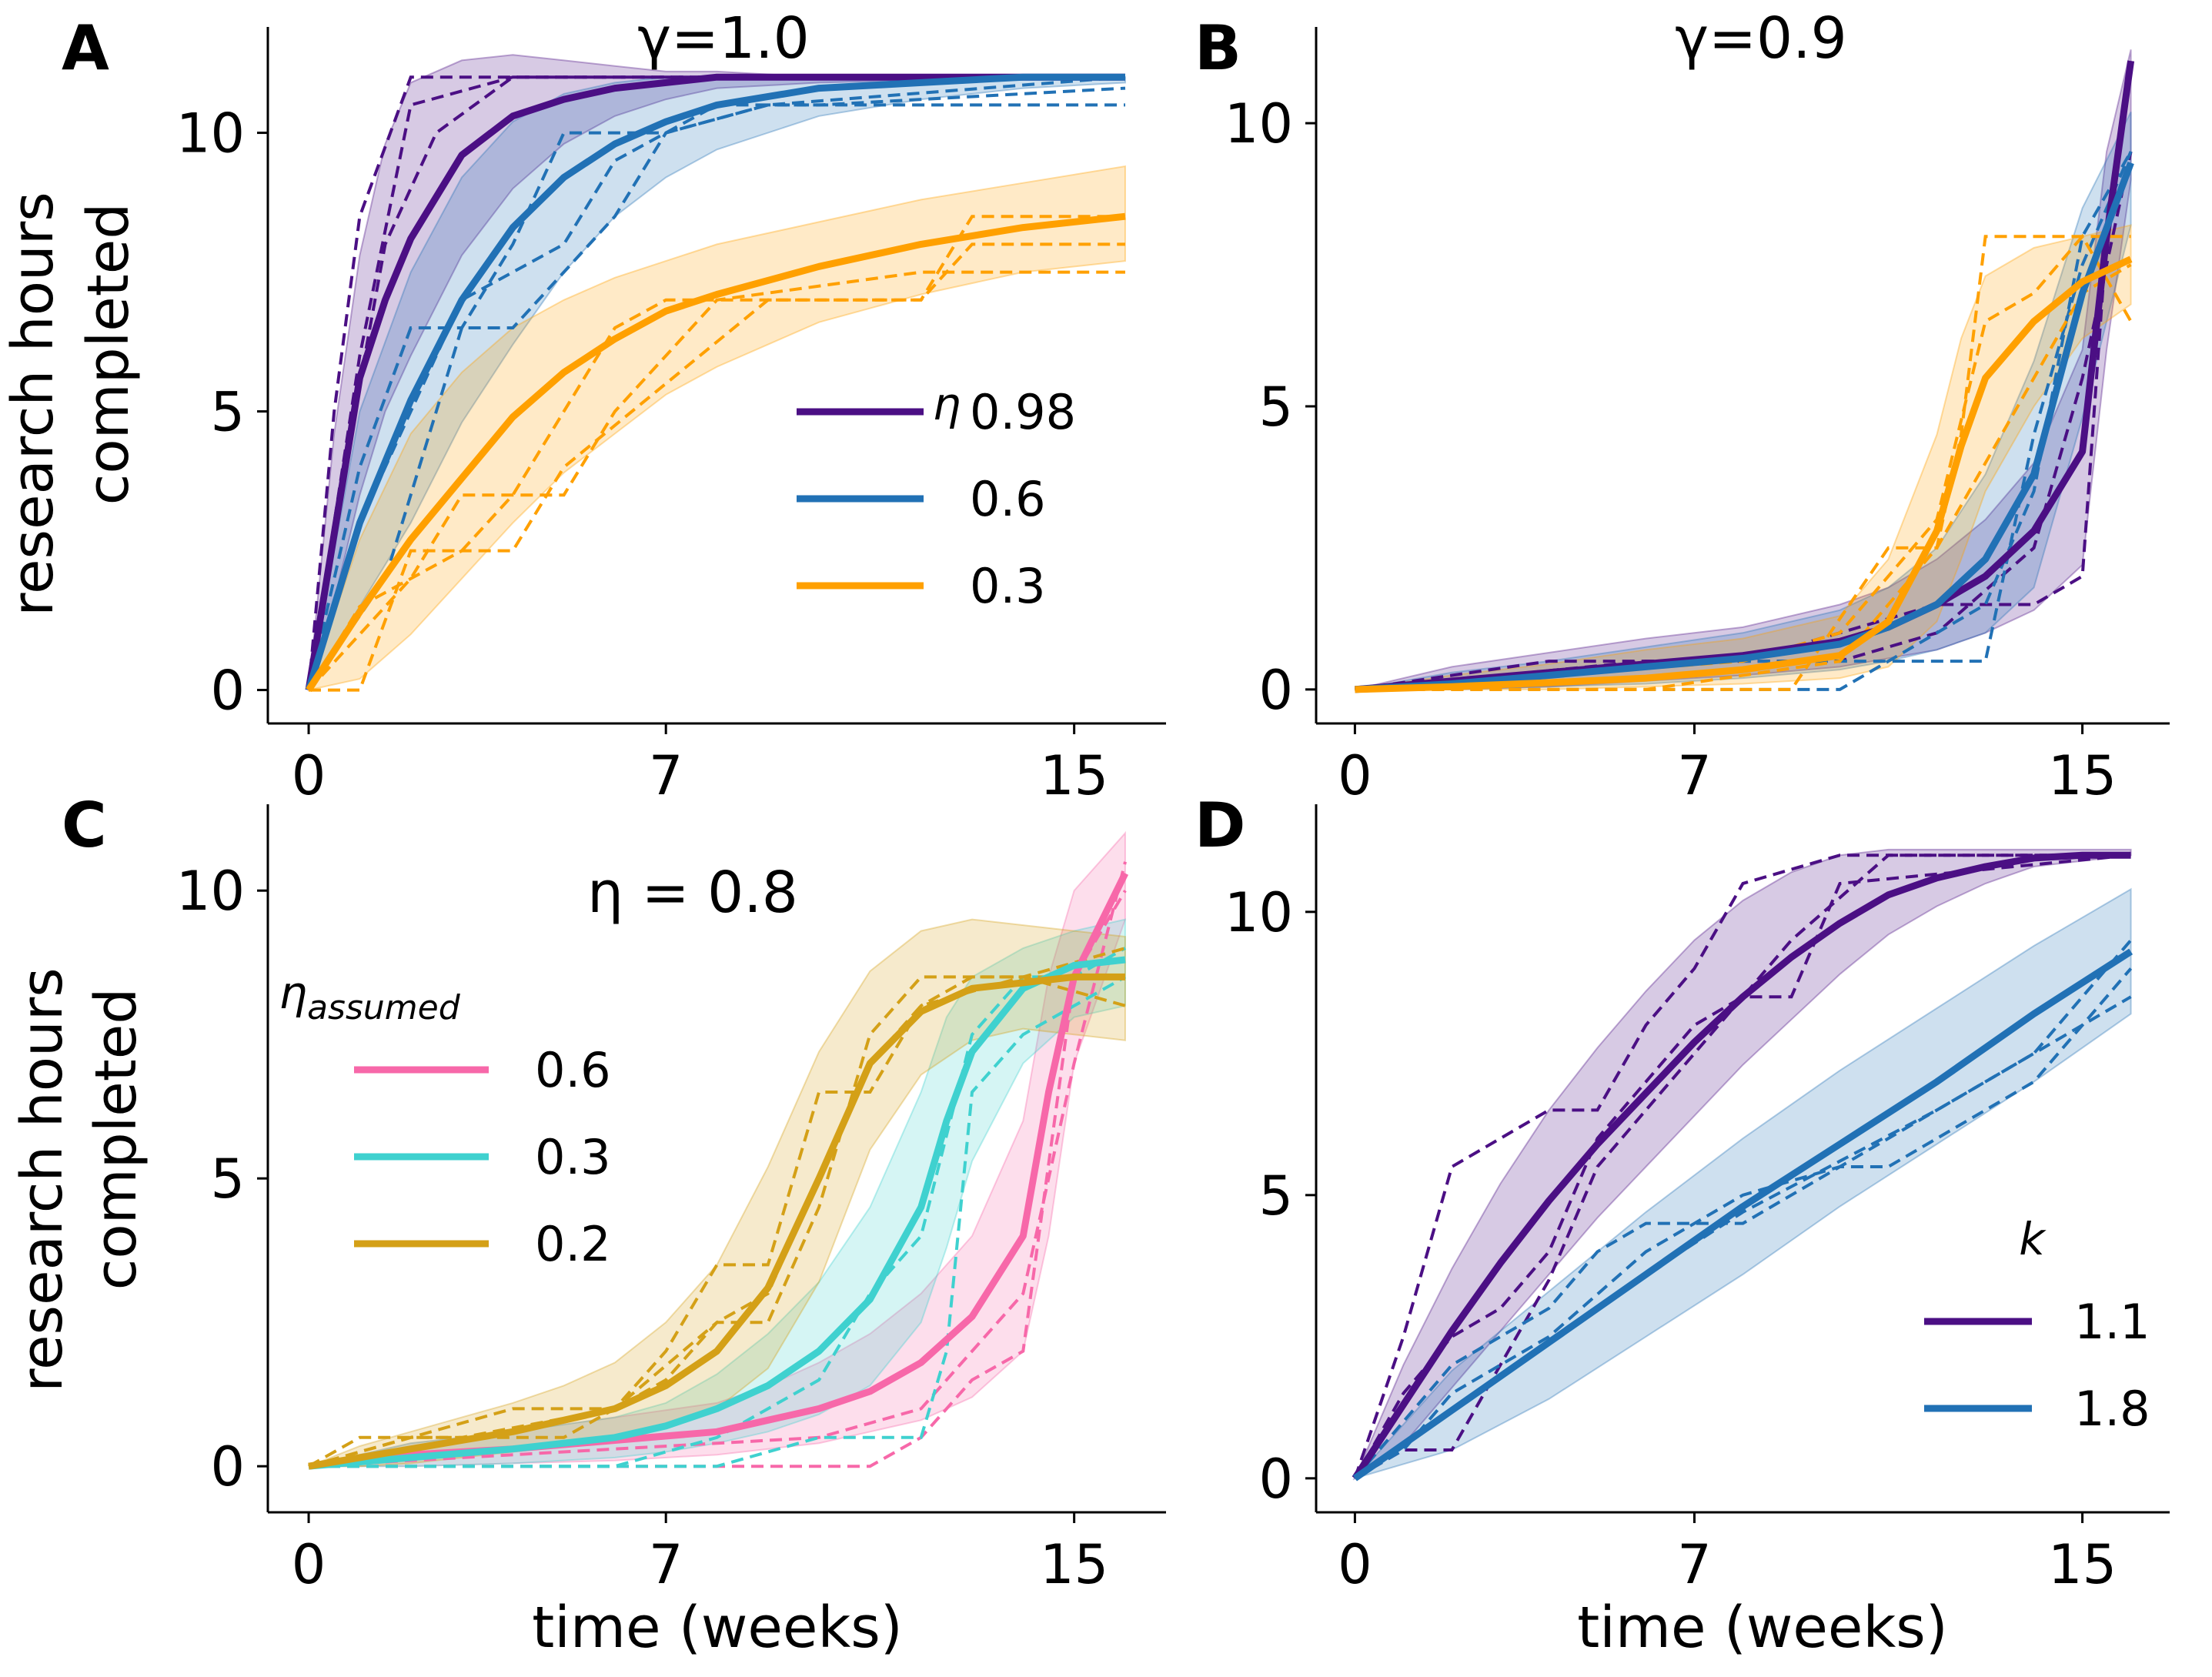  What do you see at coordinates (1023, 412) in the screenshot?
I see `legend-label-A-0: 0.98` at bounding box center [1023, 412].